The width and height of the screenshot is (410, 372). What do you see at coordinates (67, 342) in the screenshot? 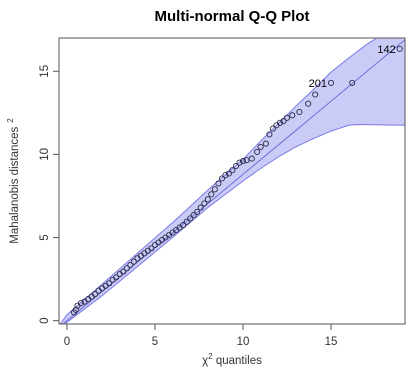
I see `x-tick-label: 0` at bounding box center [67, 342].